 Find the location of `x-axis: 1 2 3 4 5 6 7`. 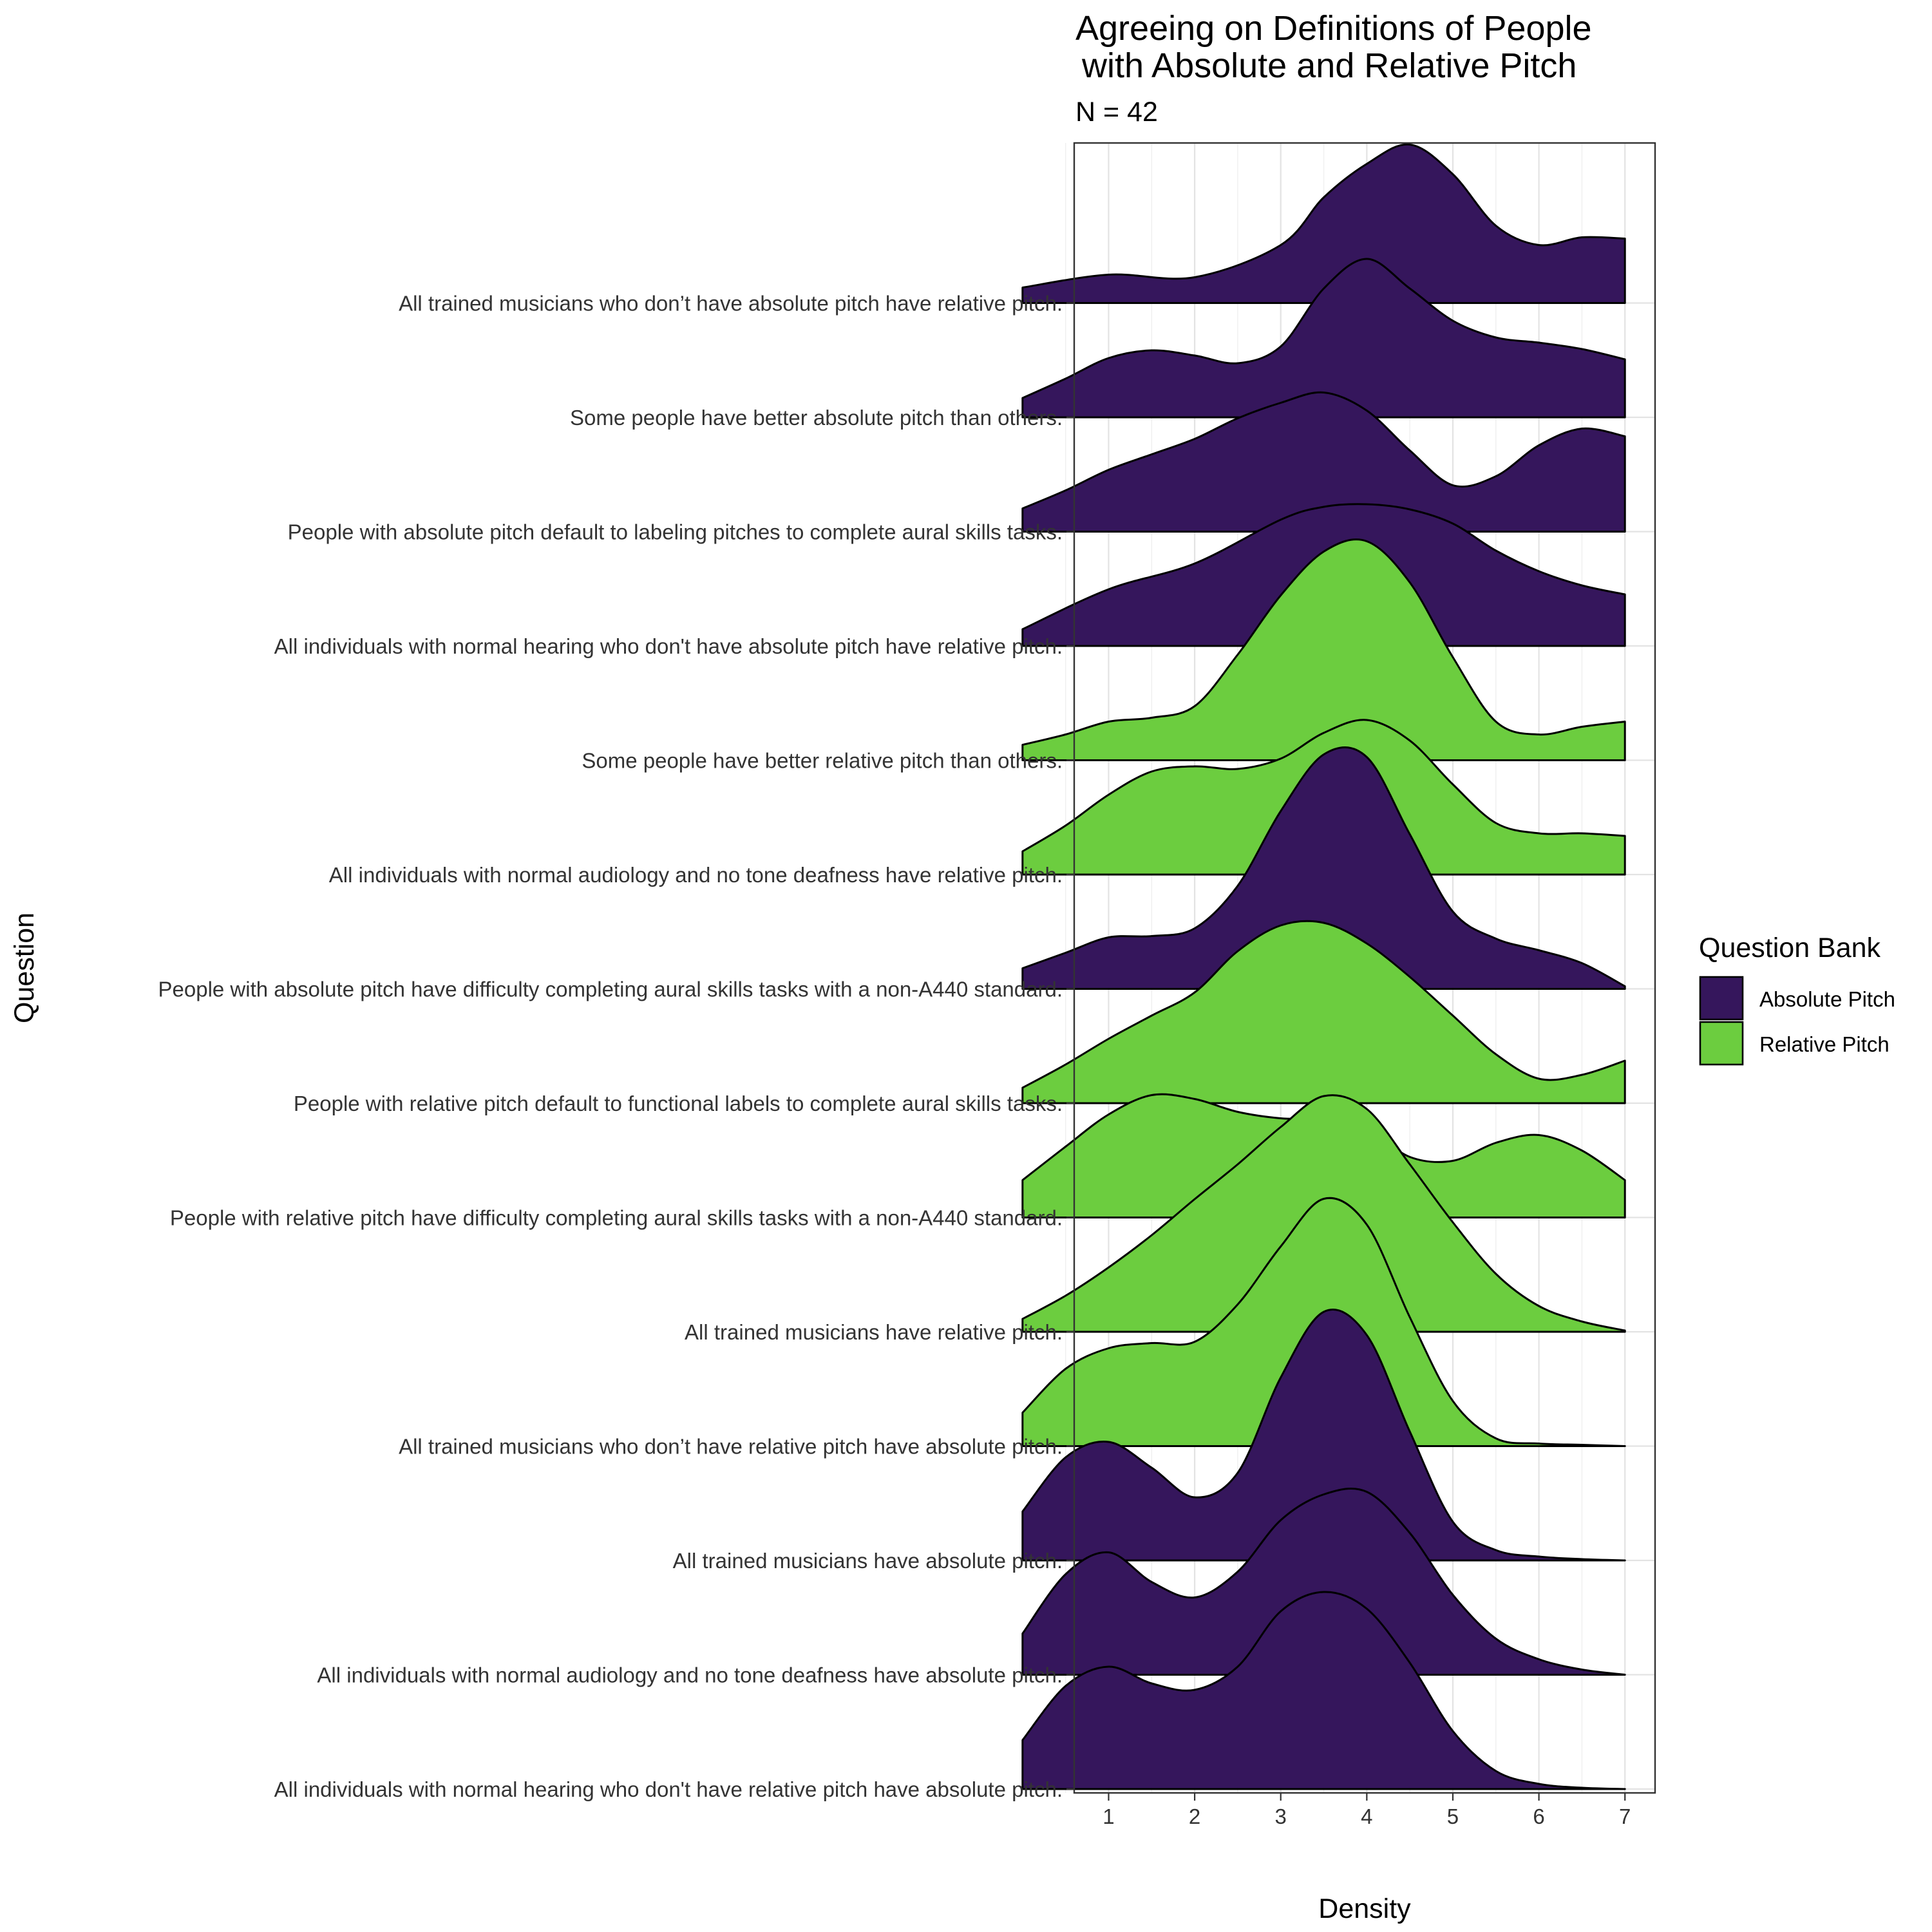

x-axis: 1 2 3 4 5 6 7 is located at coordinates (1367, 1810).